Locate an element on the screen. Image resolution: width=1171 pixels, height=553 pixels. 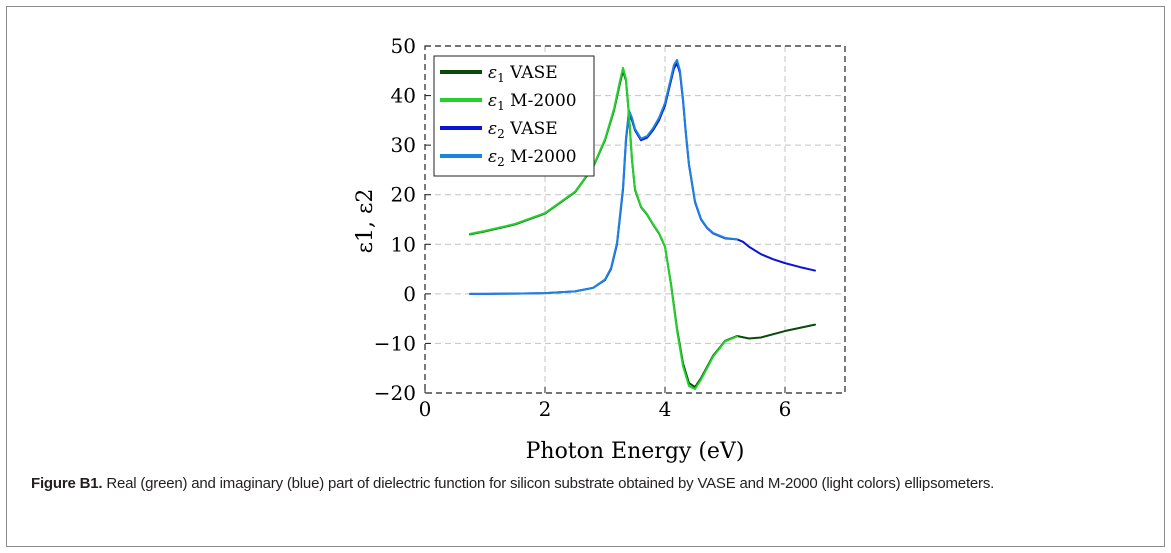
y-tick-label-7: 50 is located at coordinates (403, 46).